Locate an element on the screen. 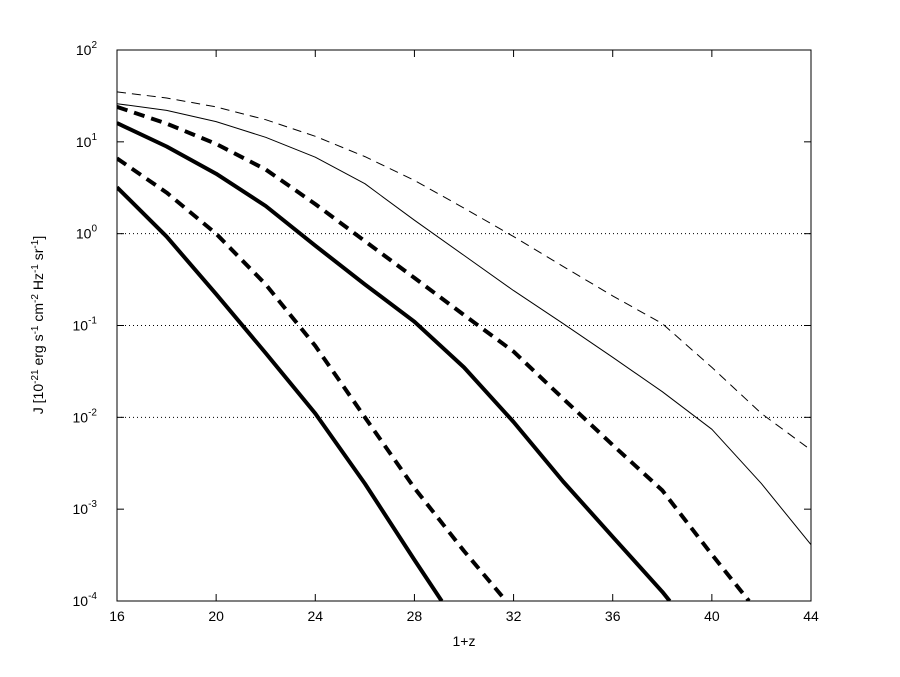  y-tick-label: 10⁻³ is located at coordinates (85, 508).